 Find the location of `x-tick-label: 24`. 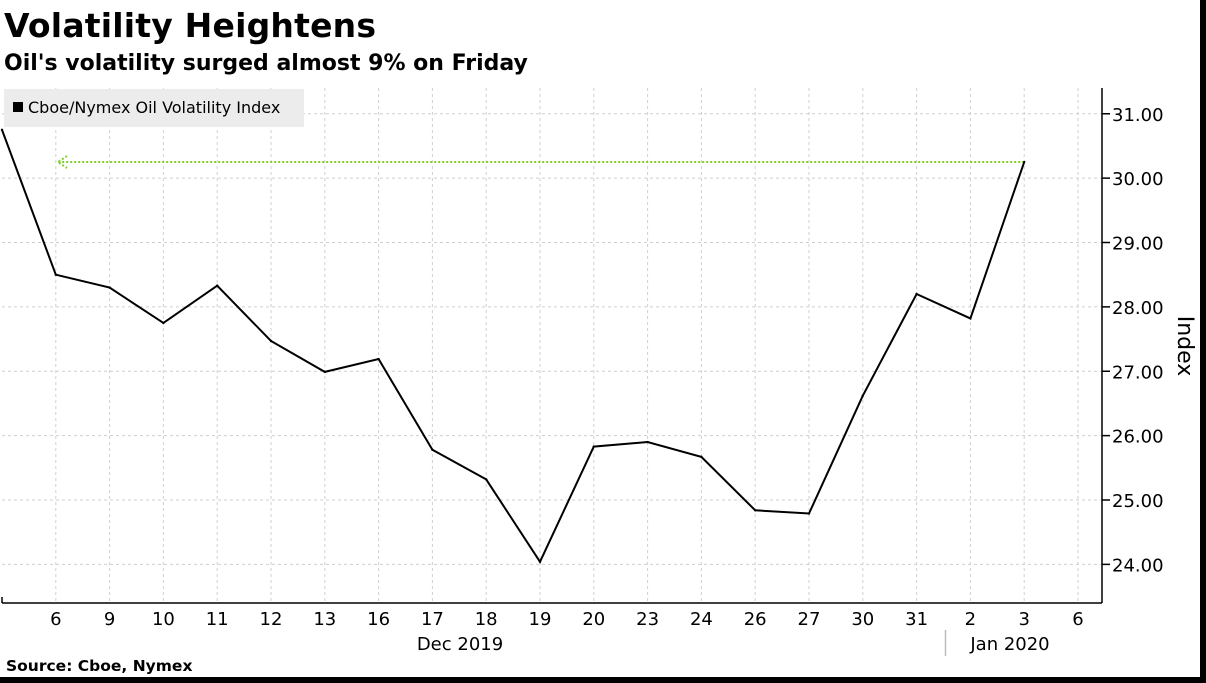

x-tick-label: 24 is located at coordinates (701, 619).